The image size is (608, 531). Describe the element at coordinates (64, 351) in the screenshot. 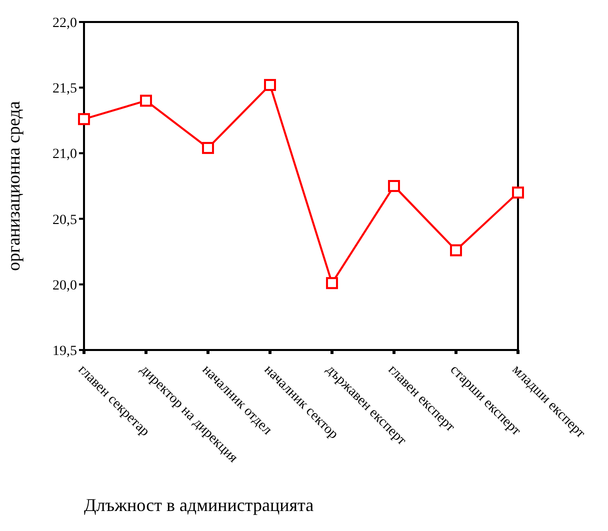

I see `y-tick-label: 19,5` at that location.